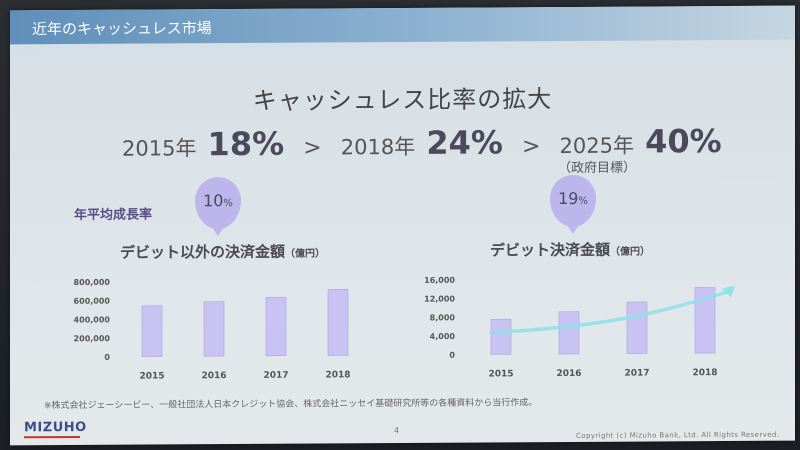 Image resolution: width=800 pixels, height=450 pixels. I want to click on ratio-pct-2018: 24%, so click(464, 142).